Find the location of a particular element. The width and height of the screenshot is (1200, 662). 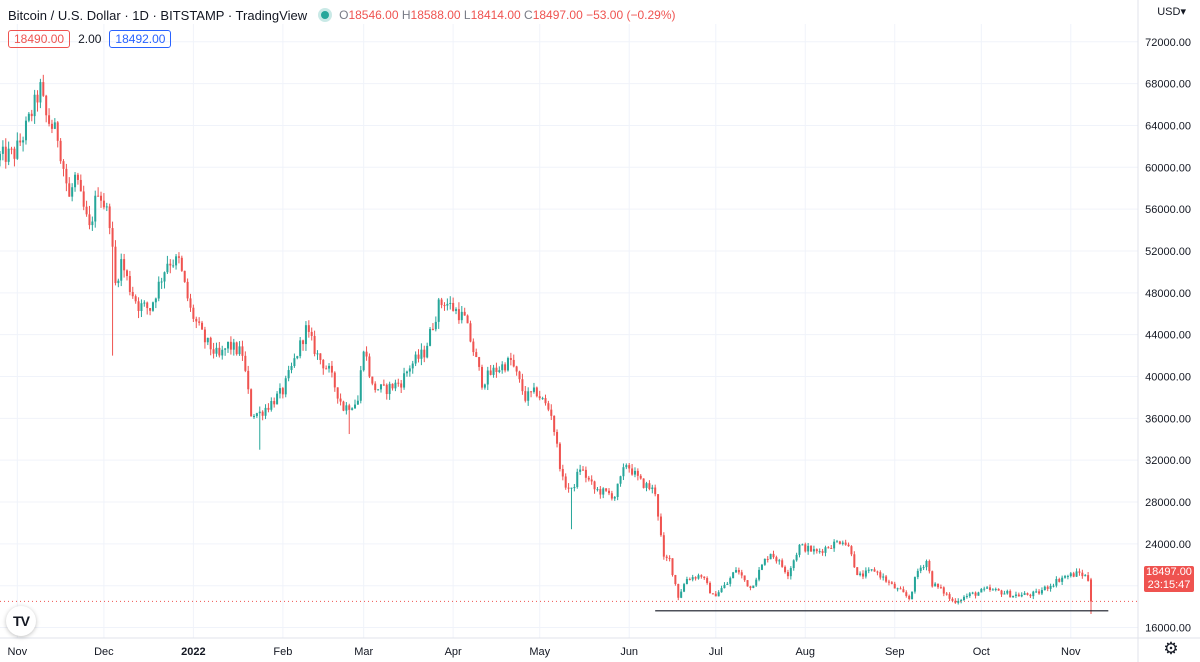

gear-icon: ⚙ is located at coordinates (1171, 648).